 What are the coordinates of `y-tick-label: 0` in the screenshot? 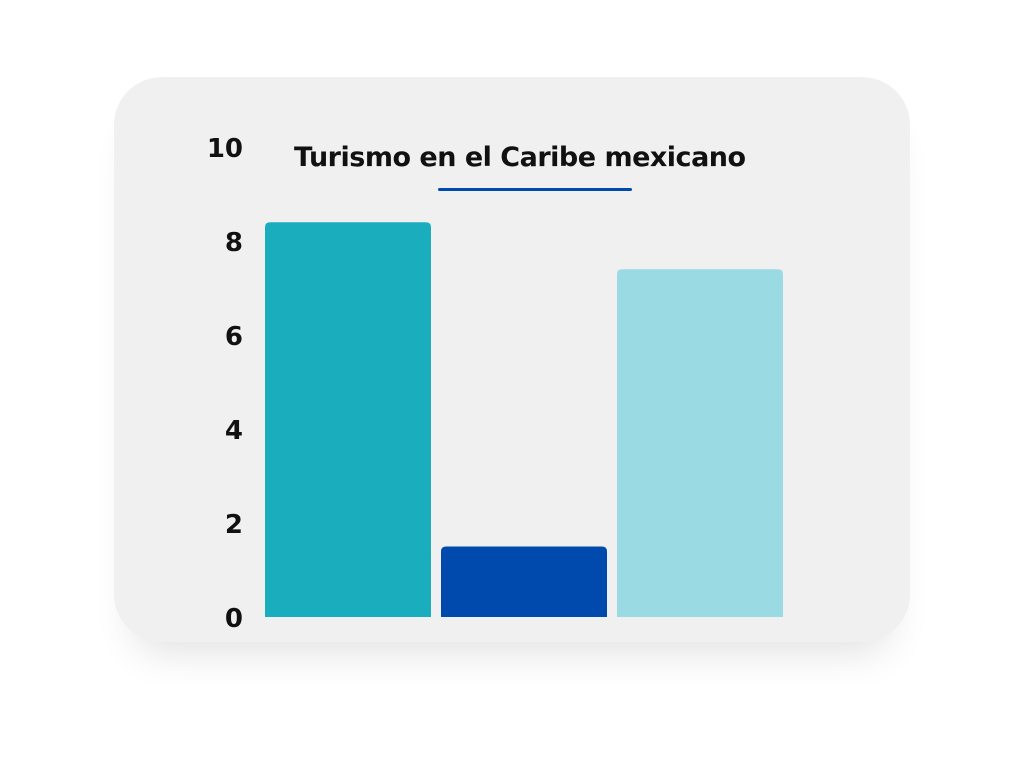 It's located at (234, 619).